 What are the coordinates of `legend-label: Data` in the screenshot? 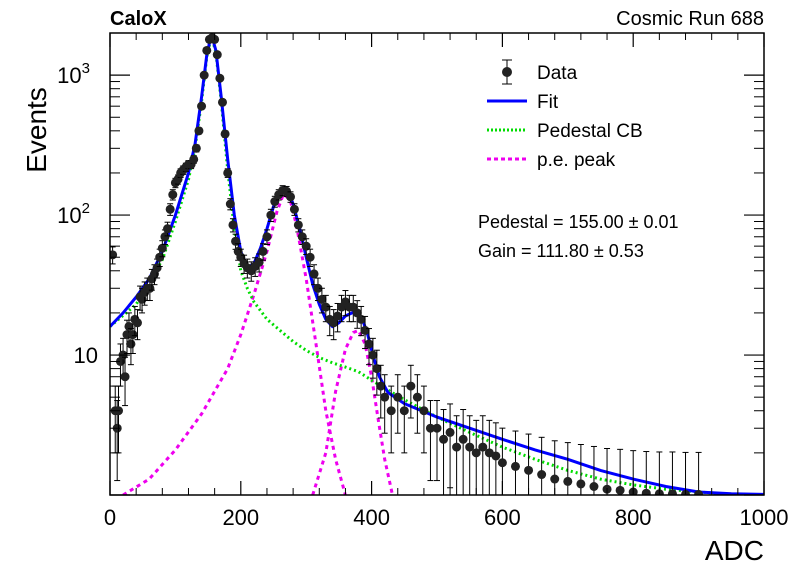 It's located at (557, 73).